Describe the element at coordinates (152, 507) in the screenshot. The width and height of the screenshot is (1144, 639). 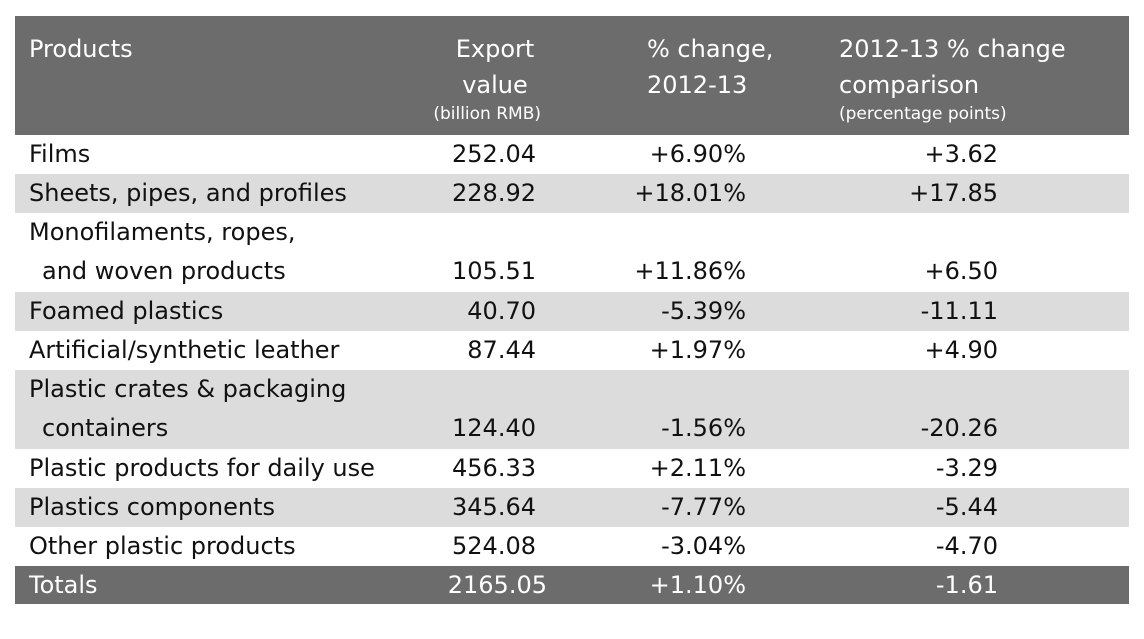
I see `product-name: Plastics components` at that location.